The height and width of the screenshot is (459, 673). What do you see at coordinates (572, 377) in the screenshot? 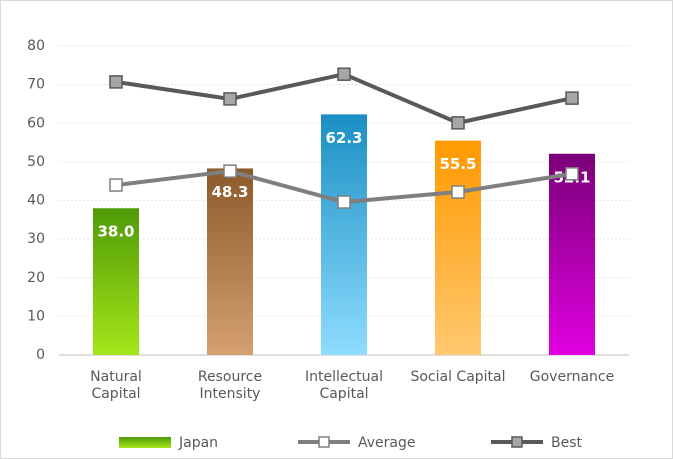
I see `x-tick-label: Governance` at bounding box center [572, 377].